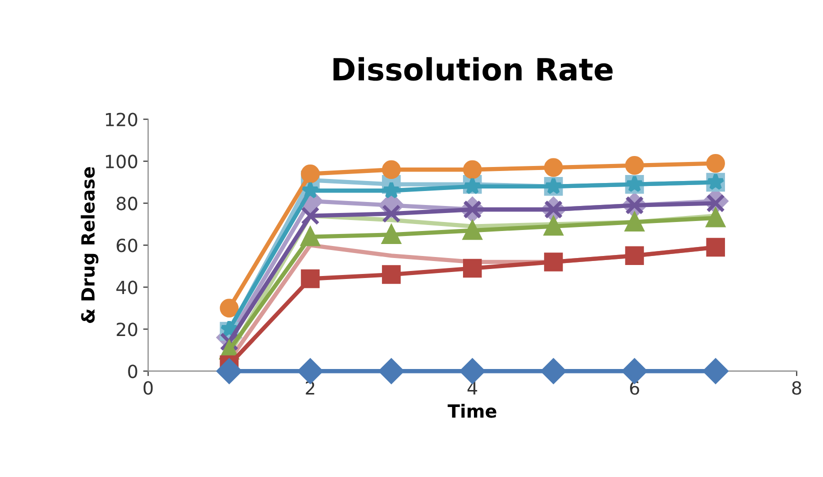 Image resolution: width=823 pixels, height=477 pixels. What do you see at coordinates (89, 245) in the screenshot?
I see `y-axis-title: & Drug Release` at bounding box center [89, 245].